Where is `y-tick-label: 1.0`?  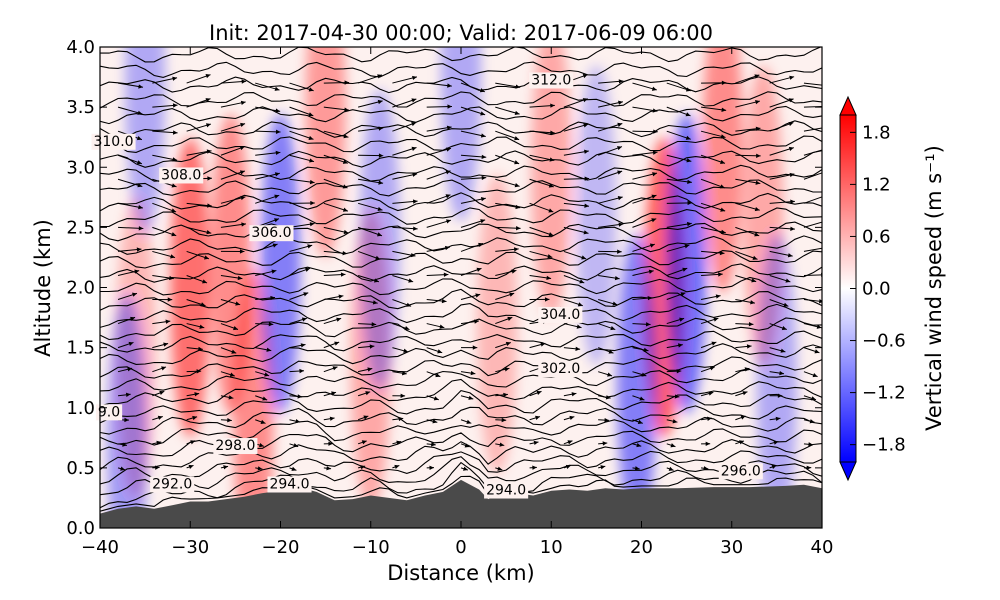
y-tick-label: 1.0 is located at coordinates (80, 408).